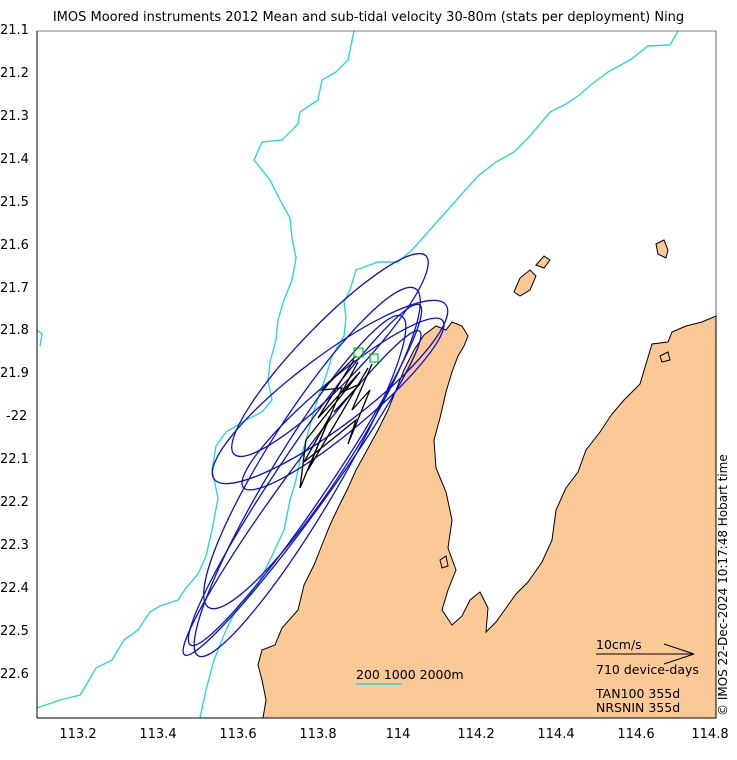 This screenshot has width=737, height=760. What do you see at coordinates (619, 644) in the screenshot?
I see `scale-label: 10cm/s` at bounding box center [619, 644].